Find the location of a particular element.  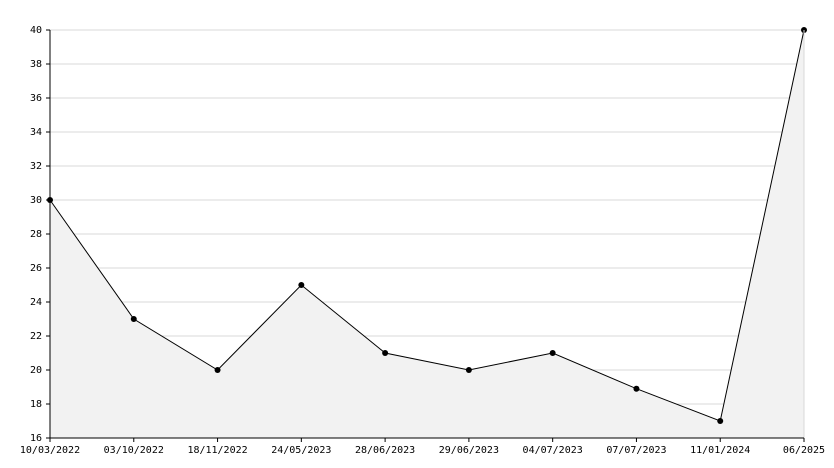

x-tick-label: 10/03/2022 is located at coordinates (50, 450).